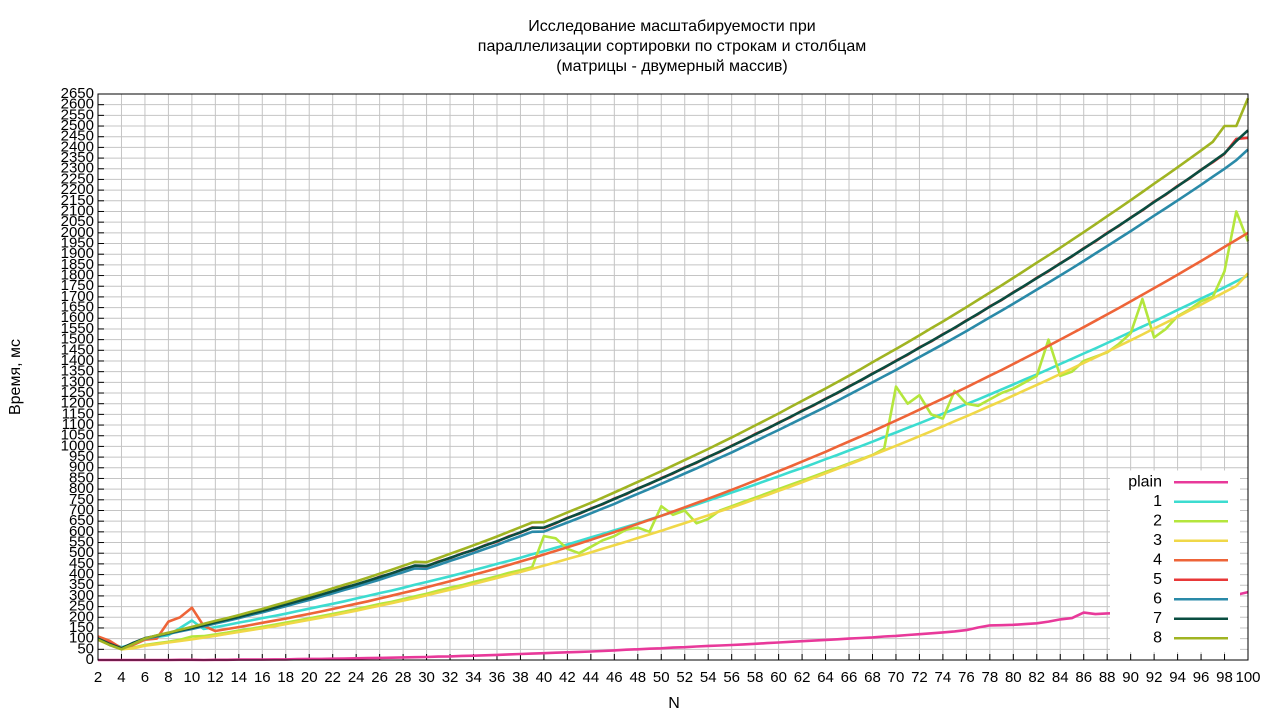 The height and width of the screenshot is (720, 1280). I want to click on chart-title: (матрицы - двумерный массив), so click(671, 66).